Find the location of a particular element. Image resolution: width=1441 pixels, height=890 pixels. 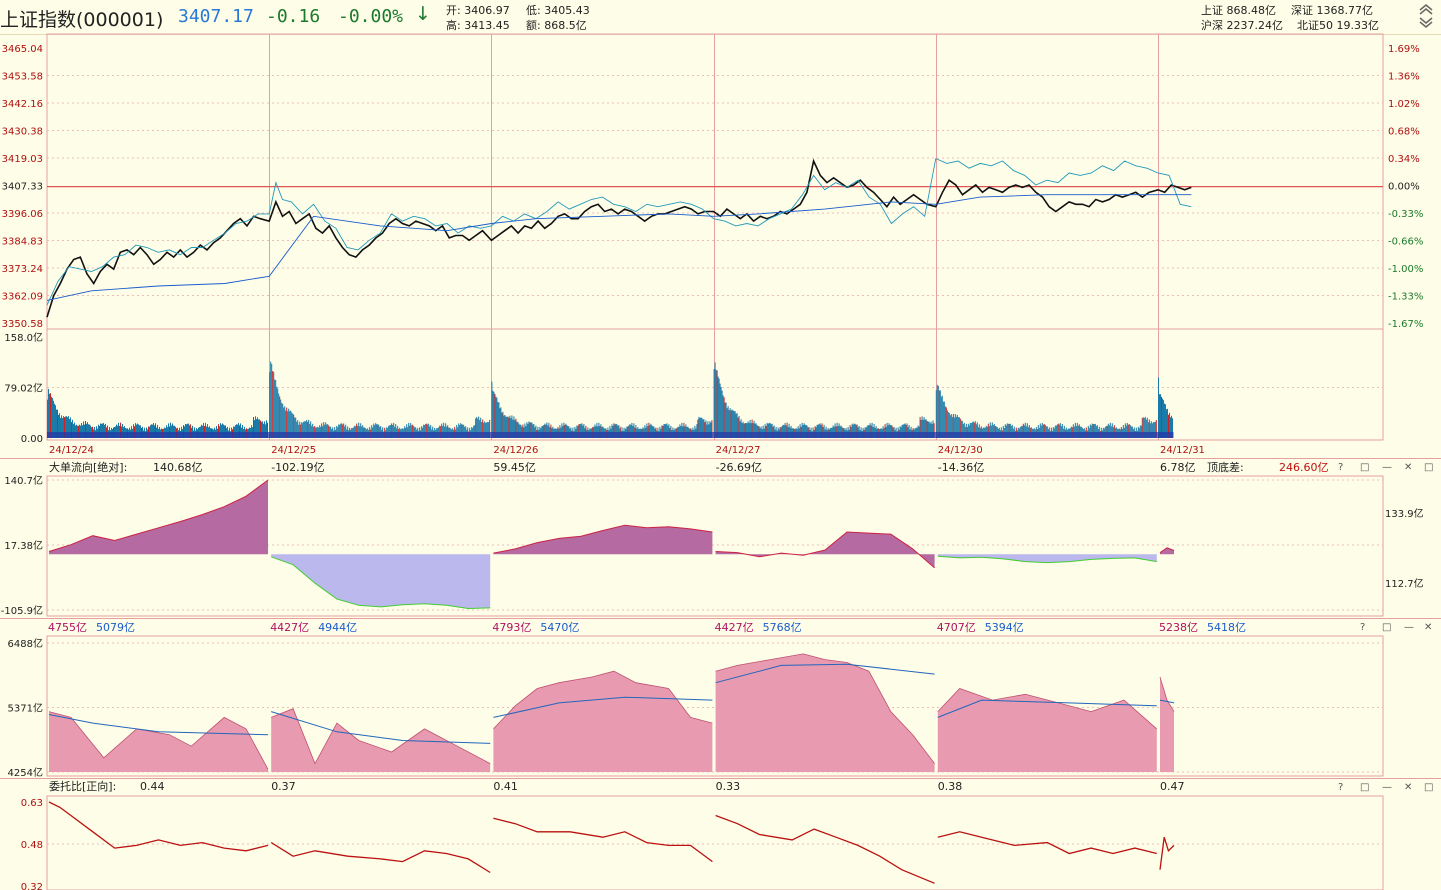

turnover-area is located at coordinates (825, 712).